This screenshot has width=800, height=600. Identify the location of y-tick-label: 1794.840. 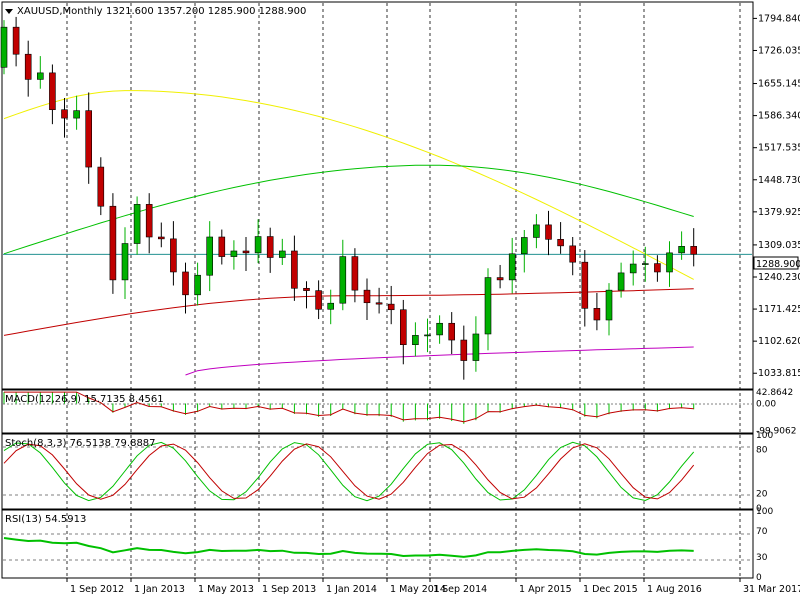
(779, 18).